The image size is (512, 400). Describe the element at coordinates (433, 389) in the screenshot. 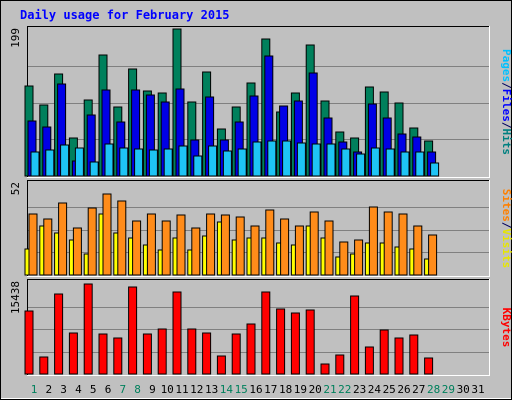

I see `x-tick-label: 28` at that location.